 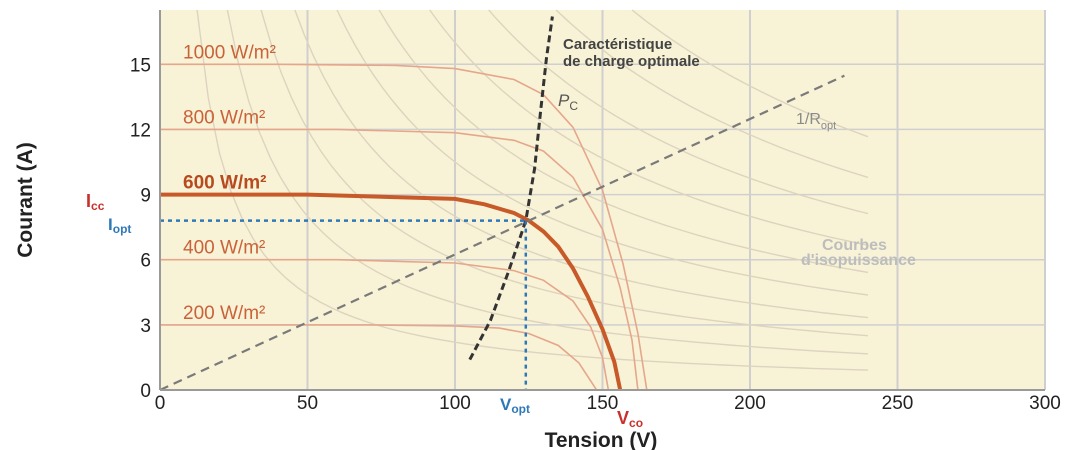 I want to click on y-axis-title: Courant (A), so click(x=25, y=199).